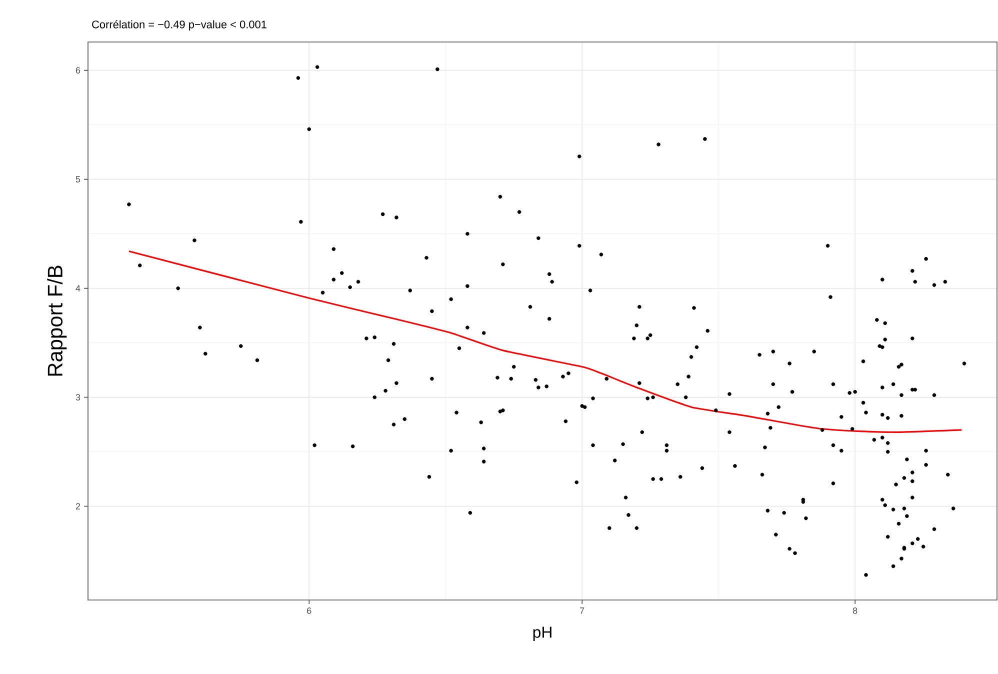  What do you see at coordinates (78, 506) in the screenshot?
I see `y-tick-label: 2` at bounding box center [78, 506].